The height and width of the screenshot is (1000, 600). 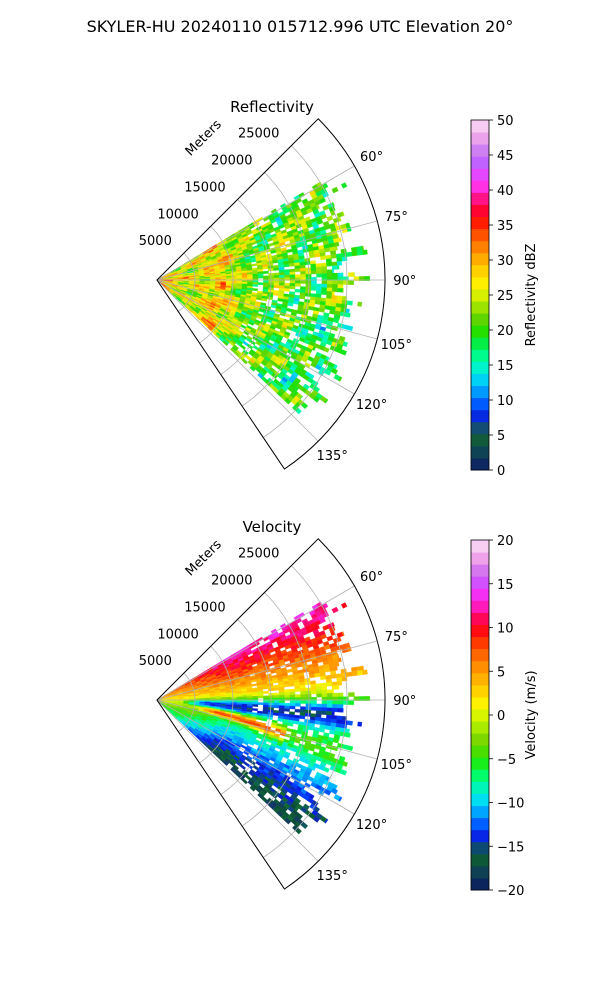 I want to click on colorbar-tick-label: 50, so click(x=505, y=121).